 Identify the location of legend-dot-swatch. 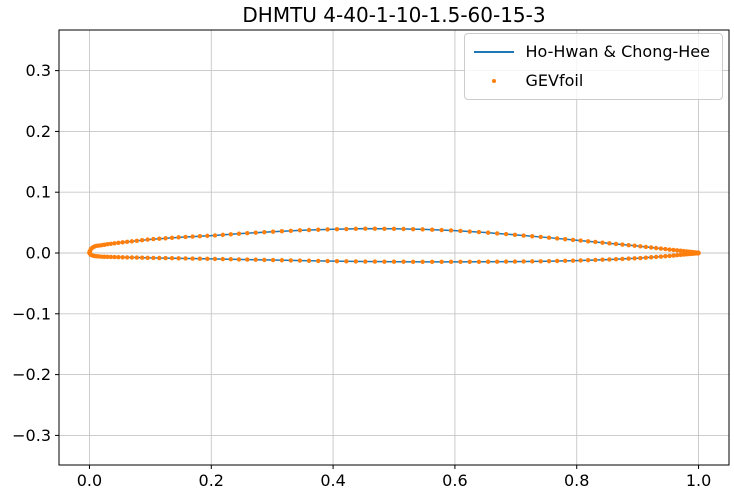
(494, 81).